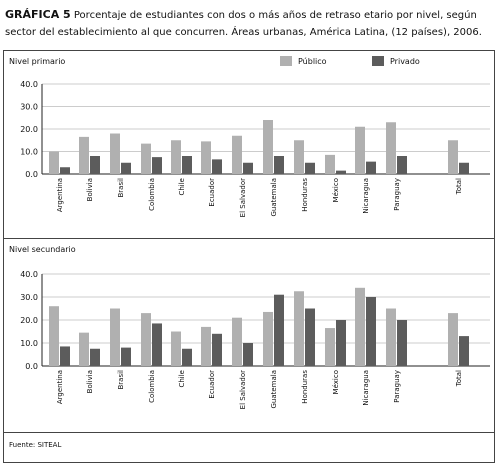 This screenshot has height=468, width=500. What do you see at coordinates (336, 190) in the screenshot?
I see `primario-x-tick-label: México` at bounding box center [336, 190].